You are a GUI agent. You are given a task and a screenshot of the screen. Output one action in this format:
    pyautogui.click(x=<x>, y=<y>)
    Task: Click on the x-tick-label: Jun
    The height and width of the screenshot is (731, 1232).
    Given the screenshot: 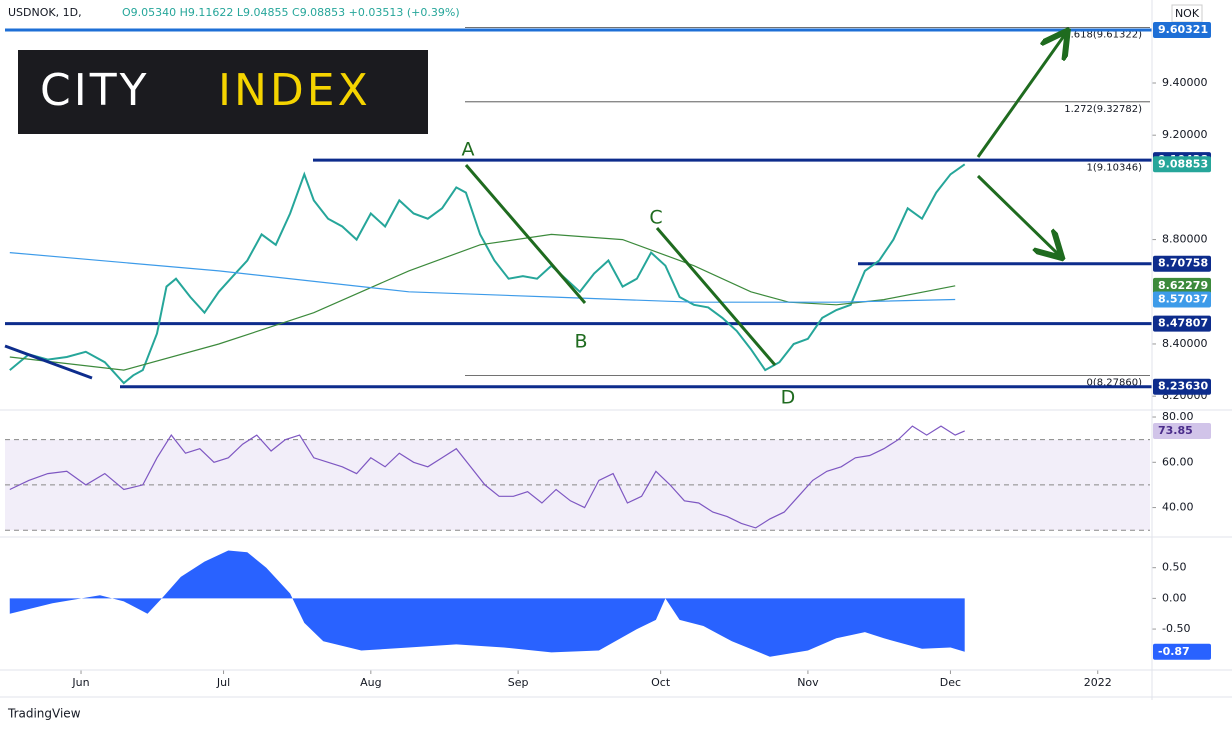 What is the action you would take?
    pyautogui.click(x=80, y=682)
    